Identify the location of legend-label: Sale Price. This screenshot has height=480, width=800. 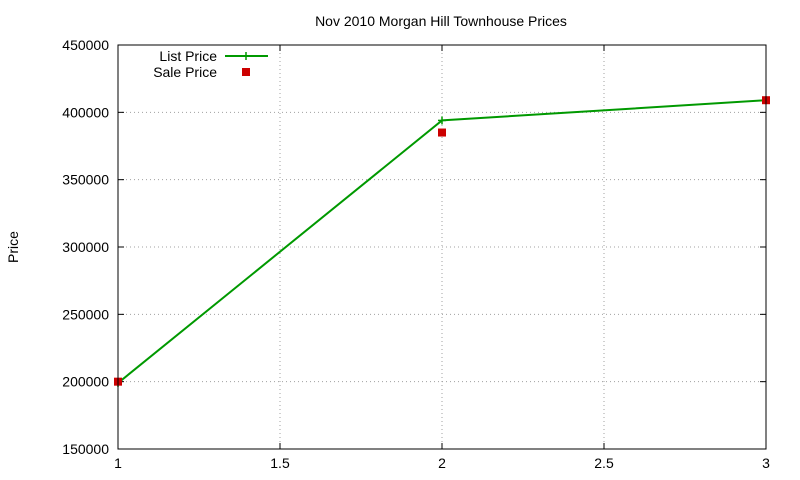
(185, 72).